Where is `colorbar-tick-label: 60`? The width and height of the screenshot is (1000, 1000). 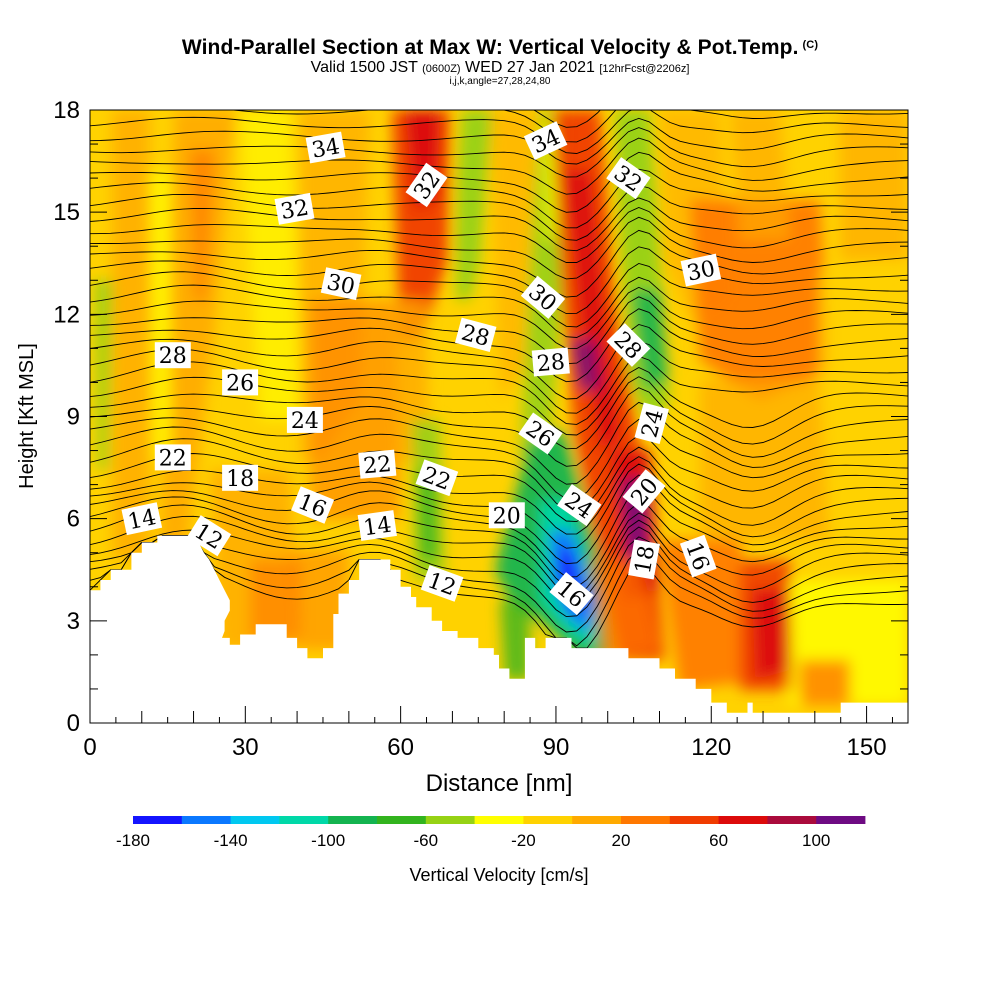
colorbar-tick-label: 60 is located at coordinates (718, 840).